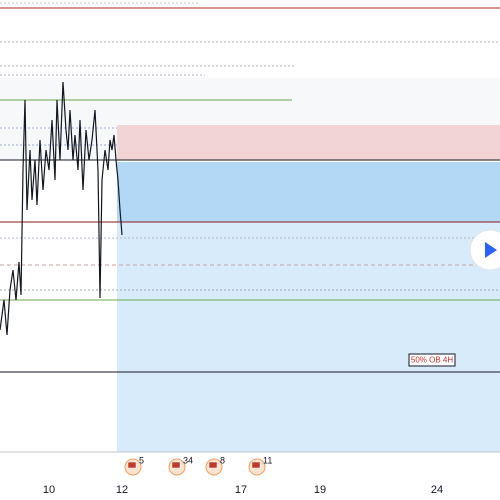 This screenshot has width=500, height=500. I want to click on badge-count: 34, so click(188, 460).